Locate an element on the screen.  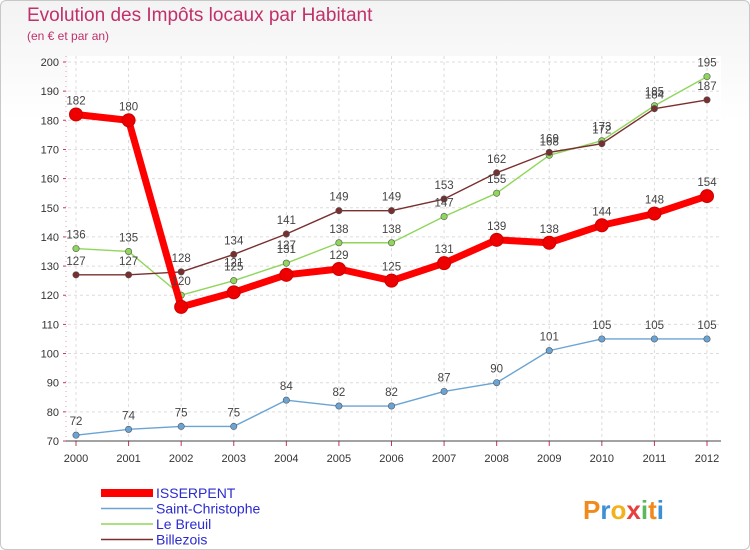
data-label: 125 is located at coordinates (391, 268).